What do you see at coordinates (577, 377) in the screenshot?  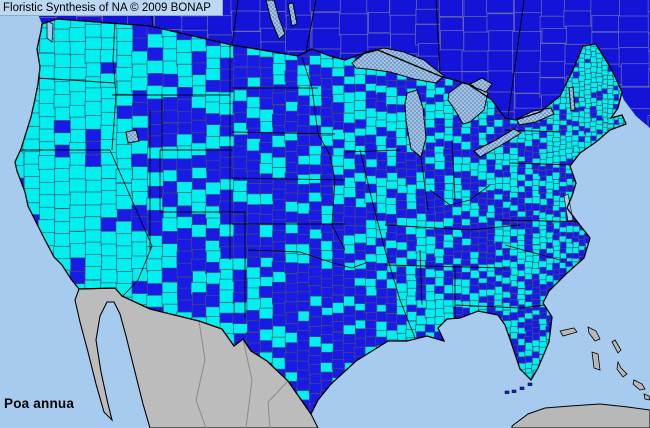 I see `caribbean-islands` at bounding box center [577, 377].